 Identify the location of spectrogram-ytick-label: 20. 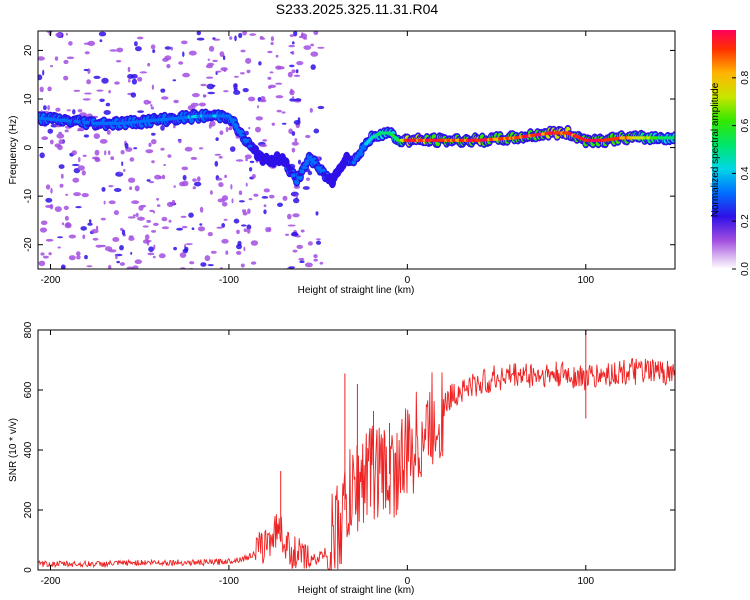
(28, 50).